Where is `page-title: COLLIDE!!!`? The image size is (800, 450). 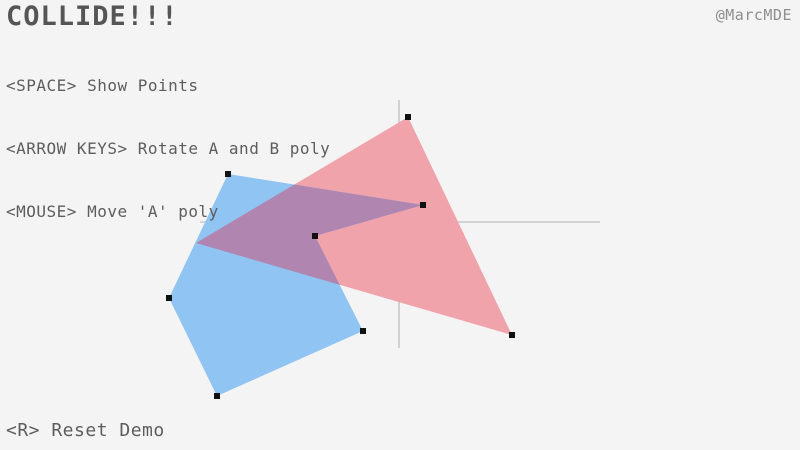
page-title: COLLIDE!!! is located at coordinates (92, 16).